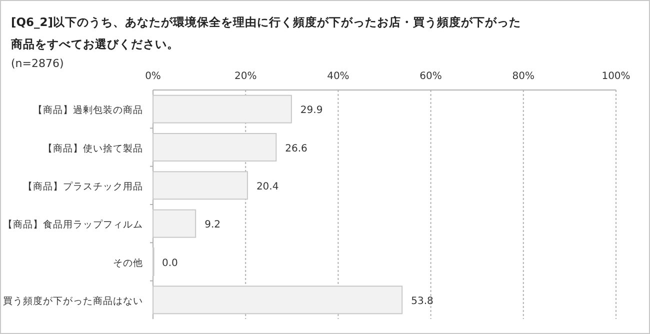 The height and width of the screenshot is (334, 650). I want to click on data-label: 53.8, so click(422, 301).